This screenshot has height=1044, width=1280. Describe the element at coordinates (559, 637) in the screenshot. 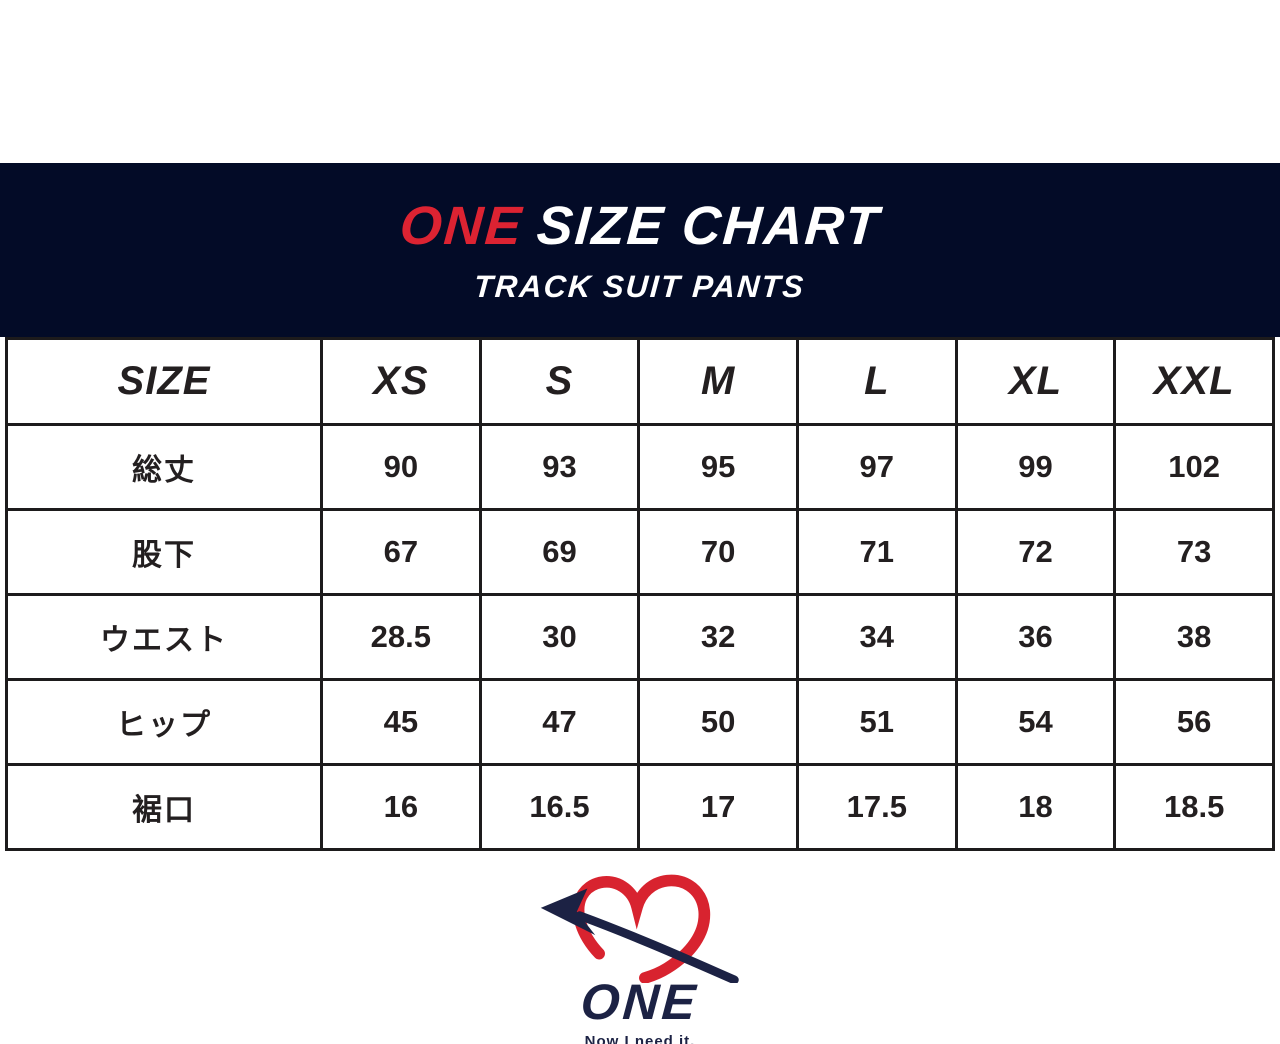

I see `cell: 30` at that location.